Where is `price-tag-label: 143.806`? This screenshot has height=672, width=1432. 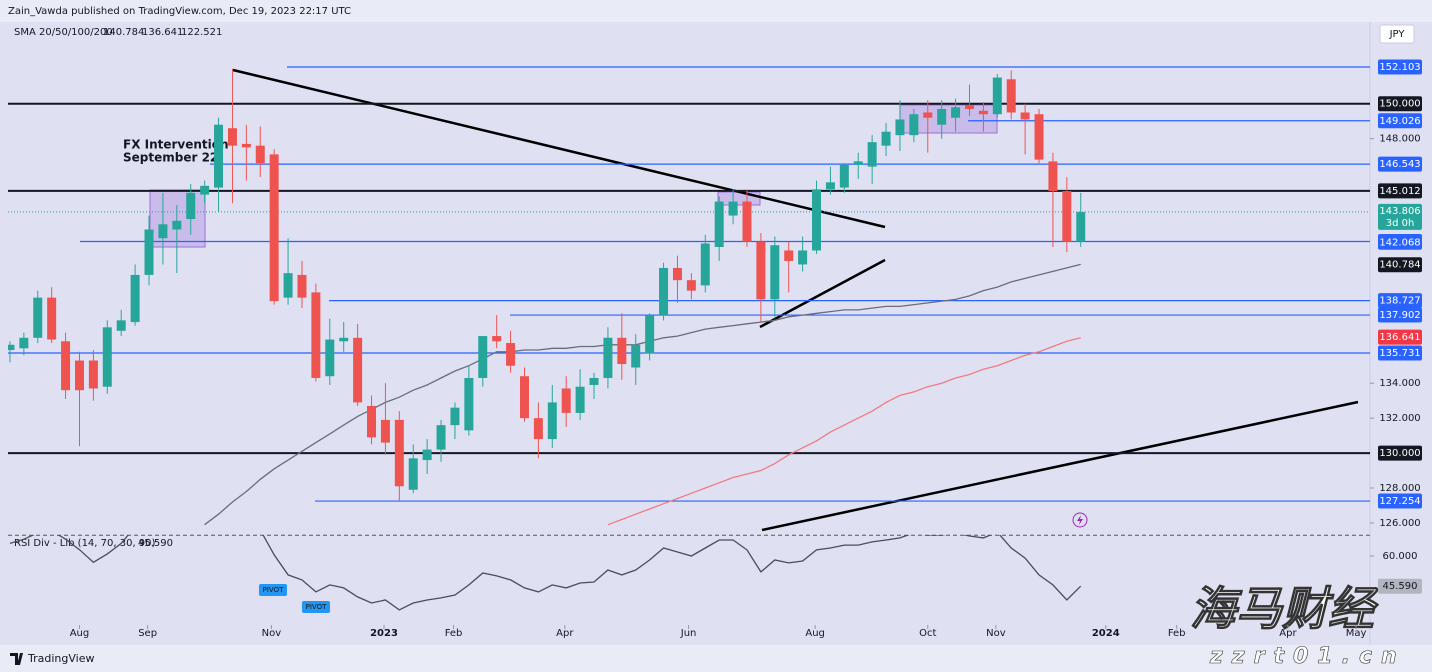
price-tag-label: 143.806 is located at coordinates (1399, 211).